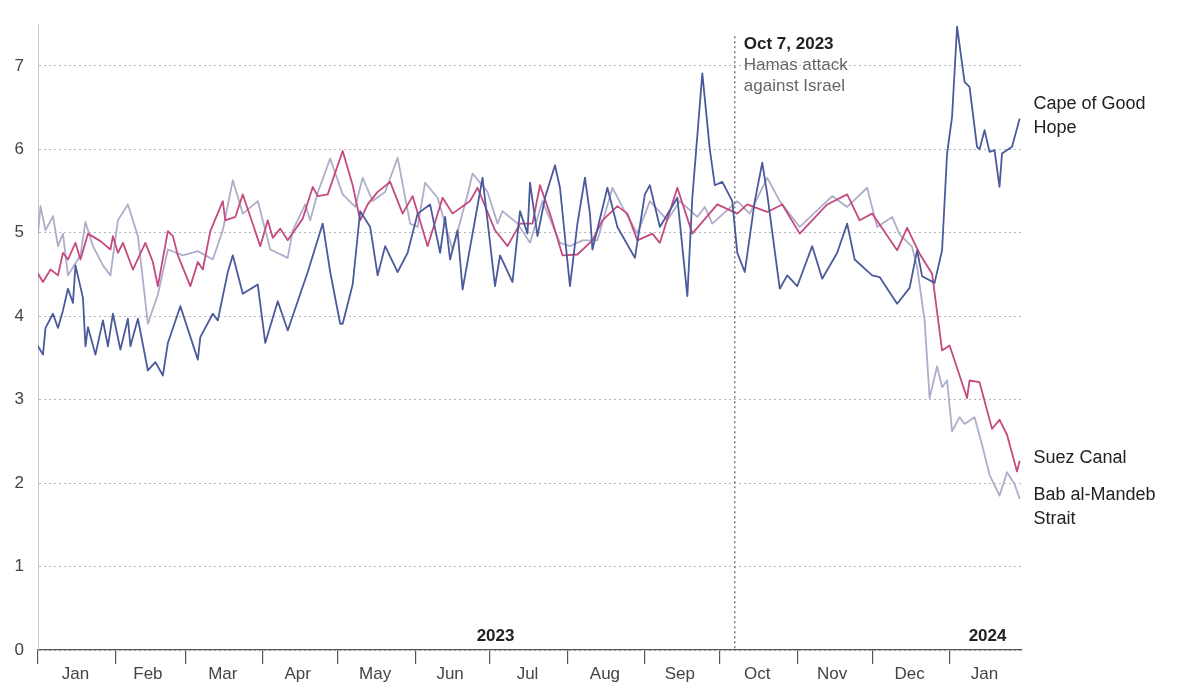 Image resolution: width=1178 pixels, height=688 pixels. Describe the element at coordinates (19, 315) in the screenshot. I see `y-tick-label: 4` at that location.